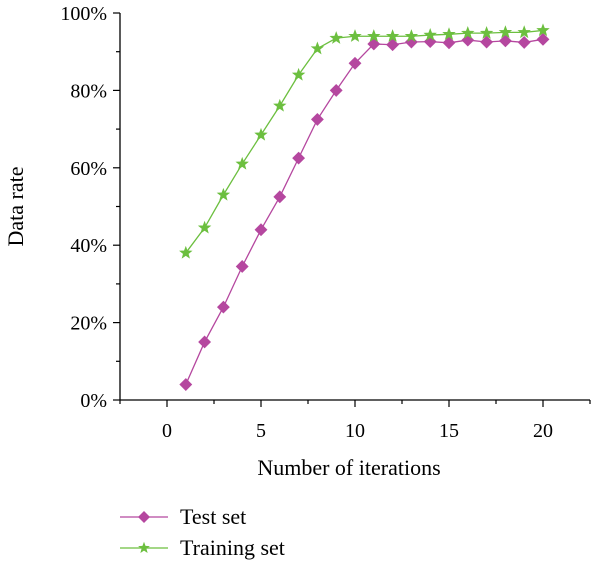 The width and height of the screenshot is (600, 565). I want to click on x-tick-label: 0, so click(167, 431).